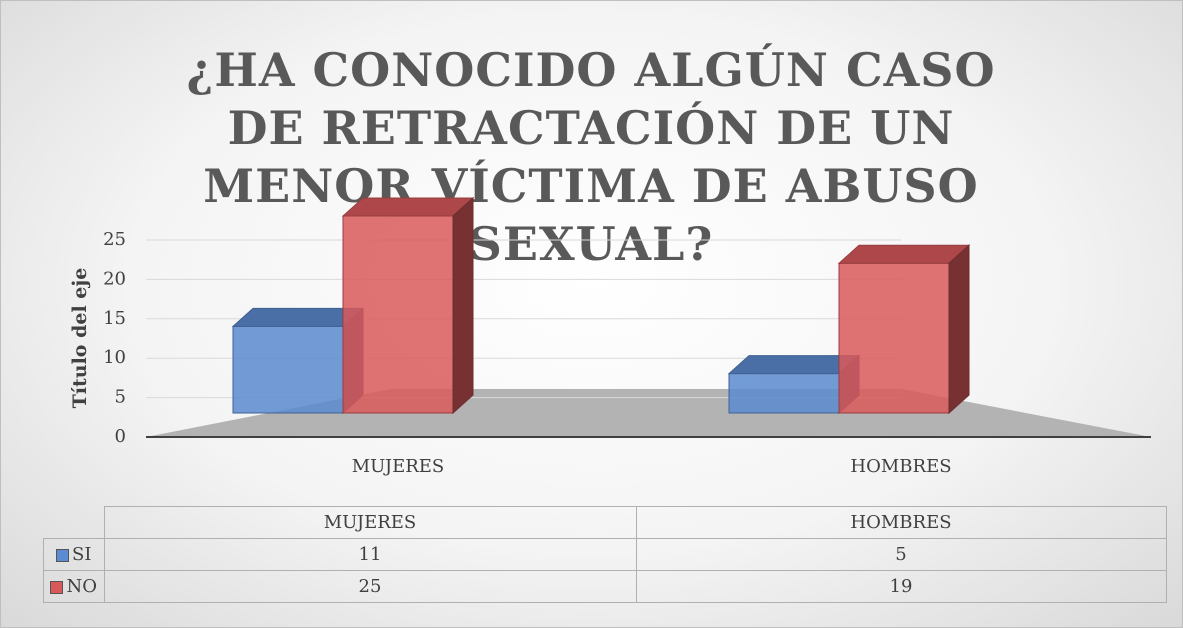 The height and width of the screenshot is (628, 1183). What do you see at coordinates (114, 318) in the screenshot?
I see `y-tick-label: 15` at bounding box center [114, 318].